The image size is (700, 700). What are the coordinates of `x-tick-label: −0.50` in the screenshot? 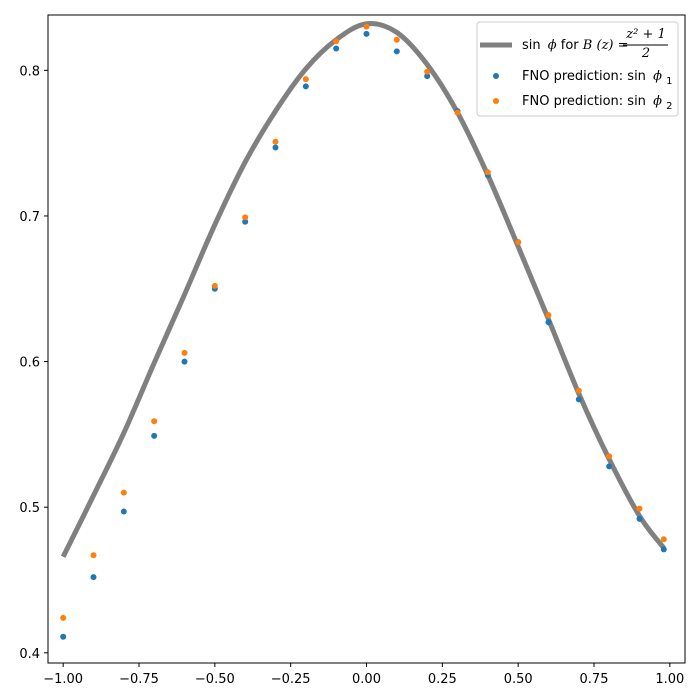 It's located at (215, 679).